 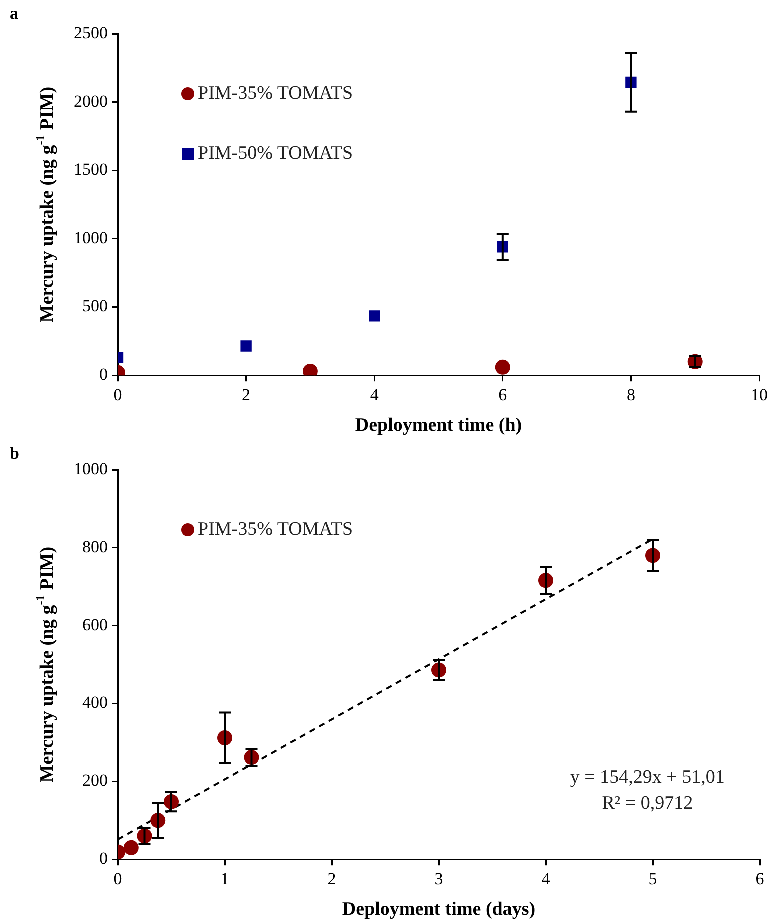 What do you see at coordinates (95, 306) in the screenshot?
I see `y-tick-label: 500` at bounding box center [95, 306].